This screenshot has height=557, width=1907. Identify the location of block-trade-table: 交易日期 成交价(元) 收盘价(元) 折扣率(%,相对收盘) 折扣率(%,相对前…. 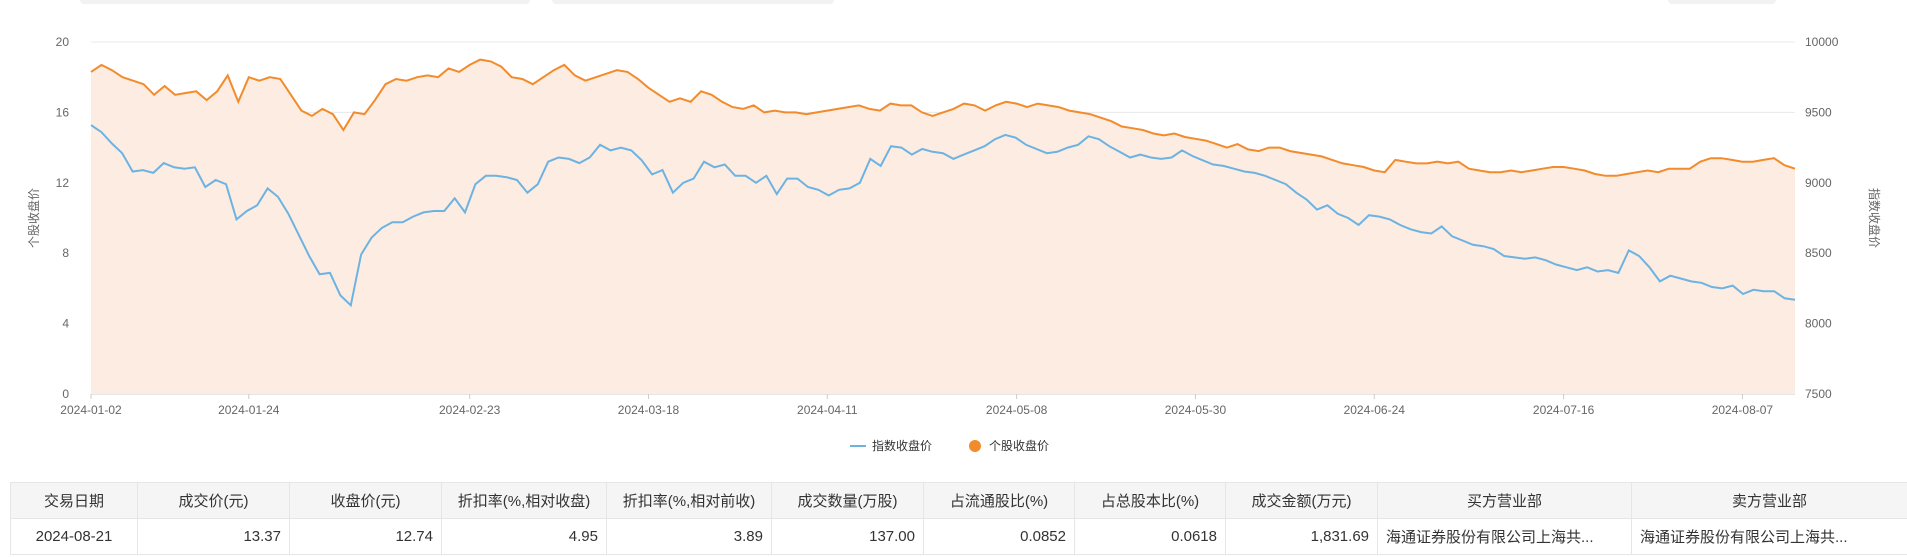
(958, 518).